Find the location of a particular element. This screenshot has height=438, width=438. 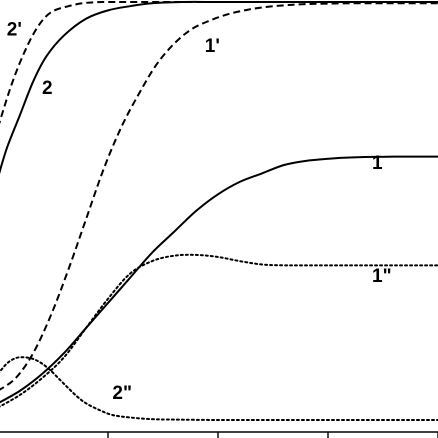

series-label-s2dprime: 2" is located at coordinates (122, 393).